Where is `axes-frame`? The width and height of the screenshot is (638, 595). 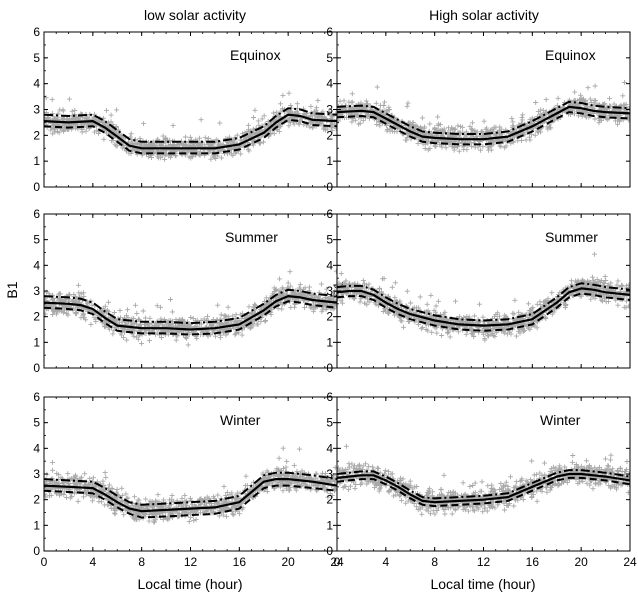 axes-frame is located at coordinates (190, 109).